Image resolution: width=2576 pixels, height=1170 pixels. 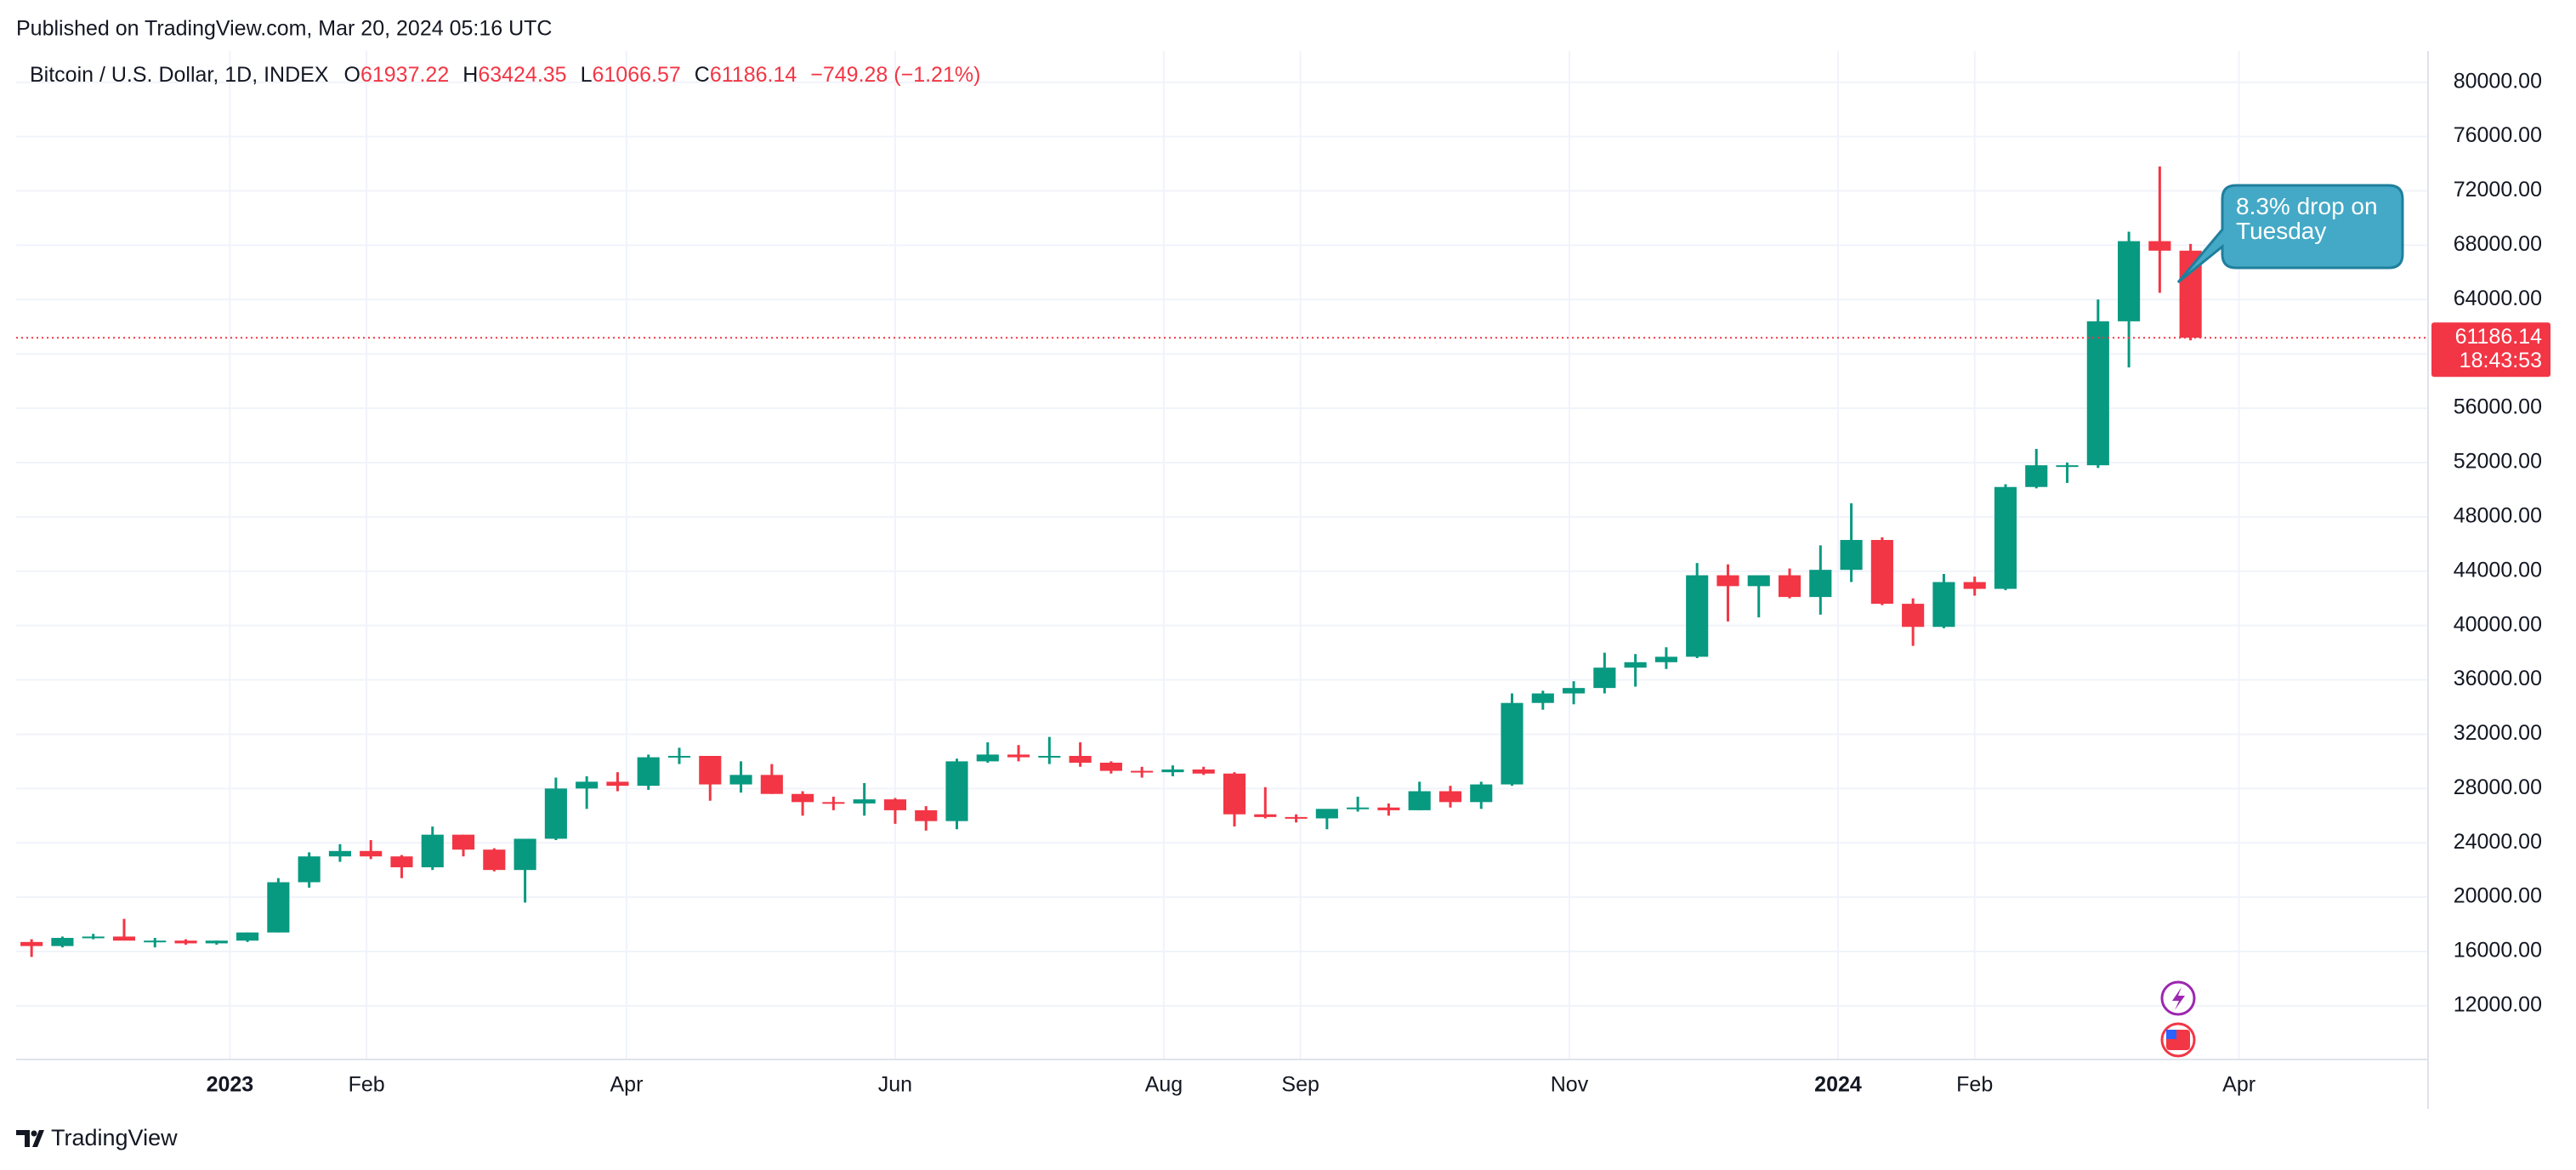 I want to click on y-tick-label: 20000.00, so click(x=2498, y=896).